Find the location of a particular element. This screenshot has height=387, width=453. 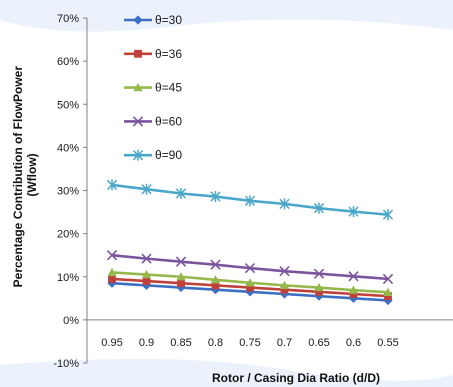

legend-label: θ=90 is located at coordinates (168, 155).